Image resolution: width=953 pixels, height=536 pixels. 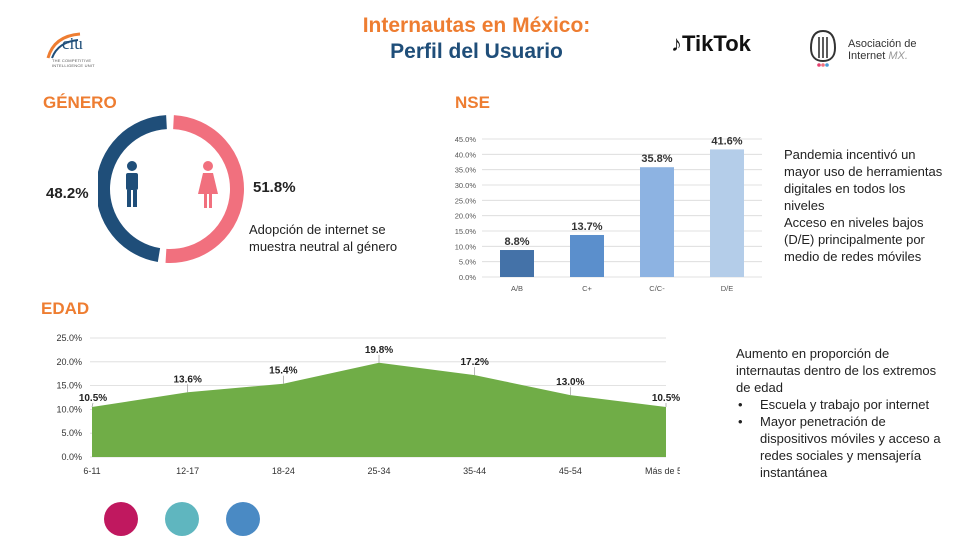 What do you see at coordinates (378, 471) in the screenshot?
I see `x-tick-label: 25-34` at bounding box center [378, 471].